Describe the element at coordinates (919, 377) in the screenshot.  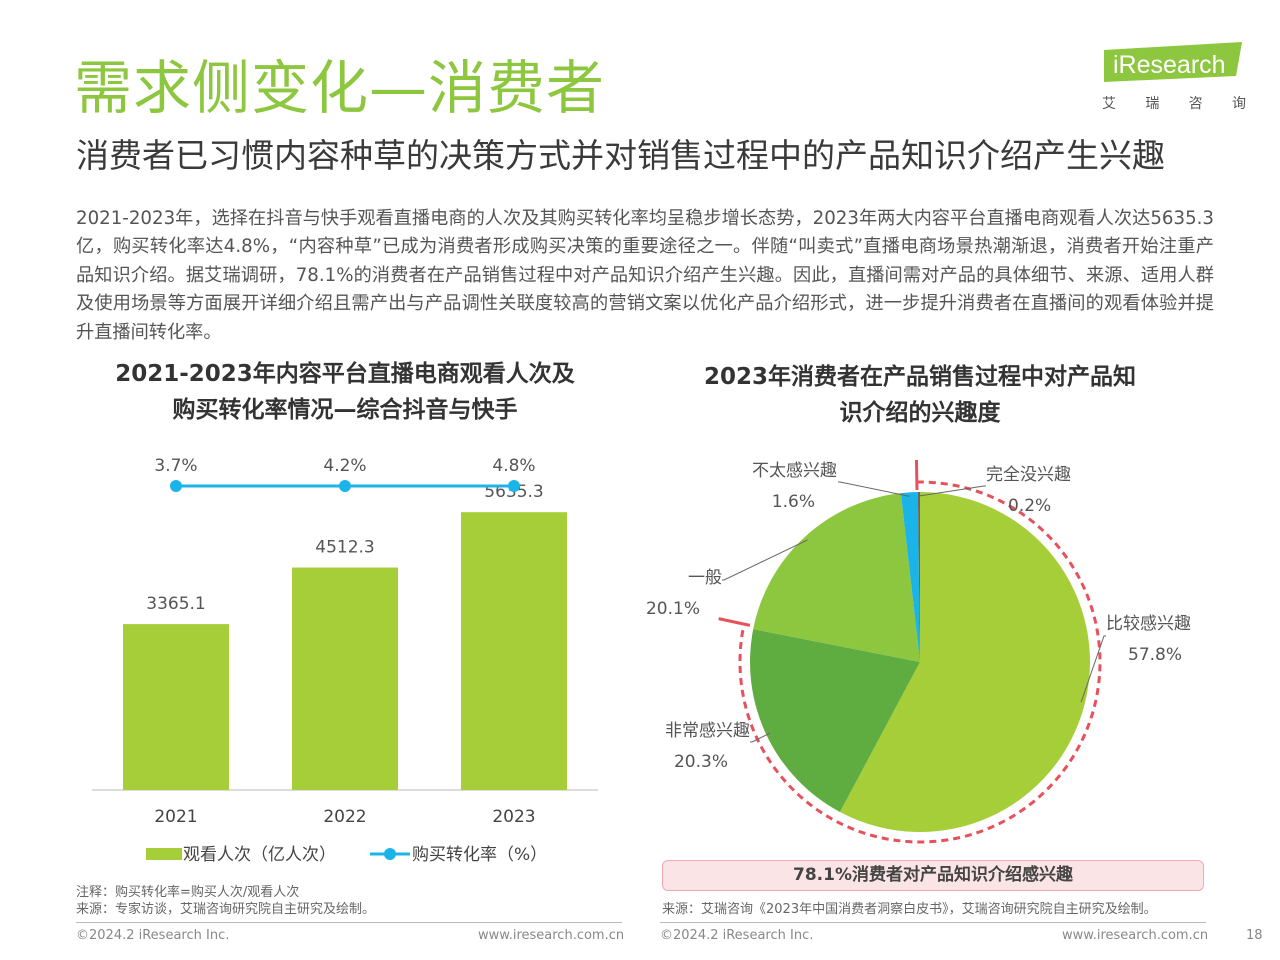
I see `pie-chart-title-line: 2023年消费者在产品销售过程中对产品知` at that location.